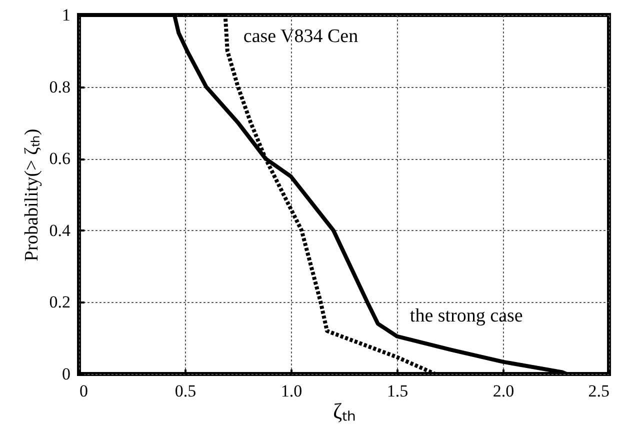  Describe the element at coordinates (185, 391) in the screenshot. I see `x-tick-label: 0.5` at that location.